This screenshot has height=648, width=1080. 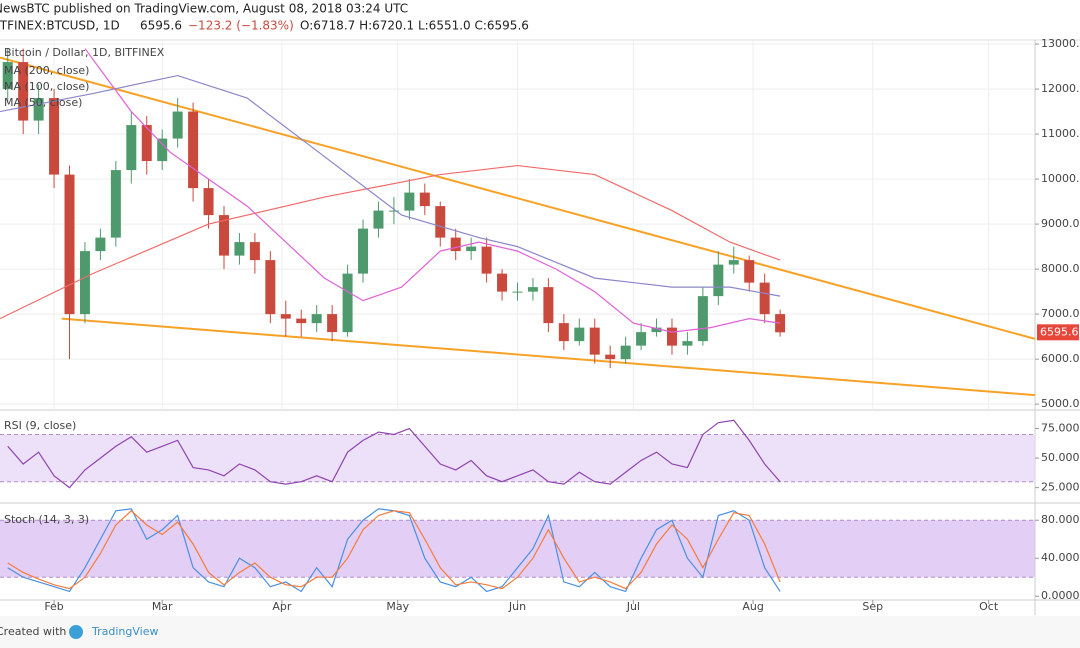 What do you see at coordinates (752, 606) in the screenshot?
I see `x-tick-label: Aug` at bounding box center [752, 606].